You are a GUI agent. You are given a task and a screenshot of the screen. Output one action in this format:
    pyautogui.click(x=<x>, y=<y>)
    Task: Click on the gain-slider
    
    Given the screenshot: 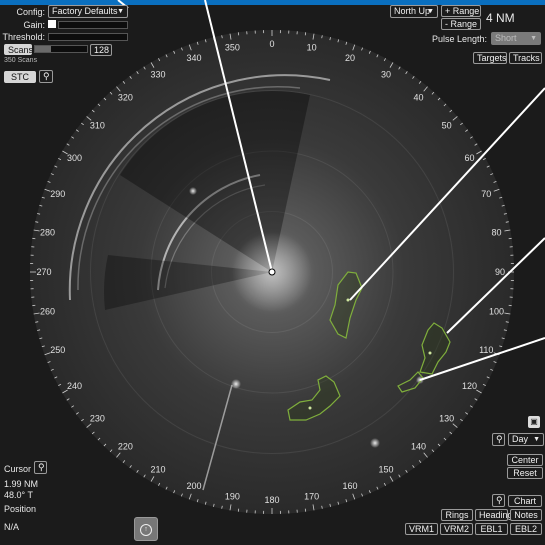 What is the action you would take?
    pyautogui.click(x=93, y=25)
    